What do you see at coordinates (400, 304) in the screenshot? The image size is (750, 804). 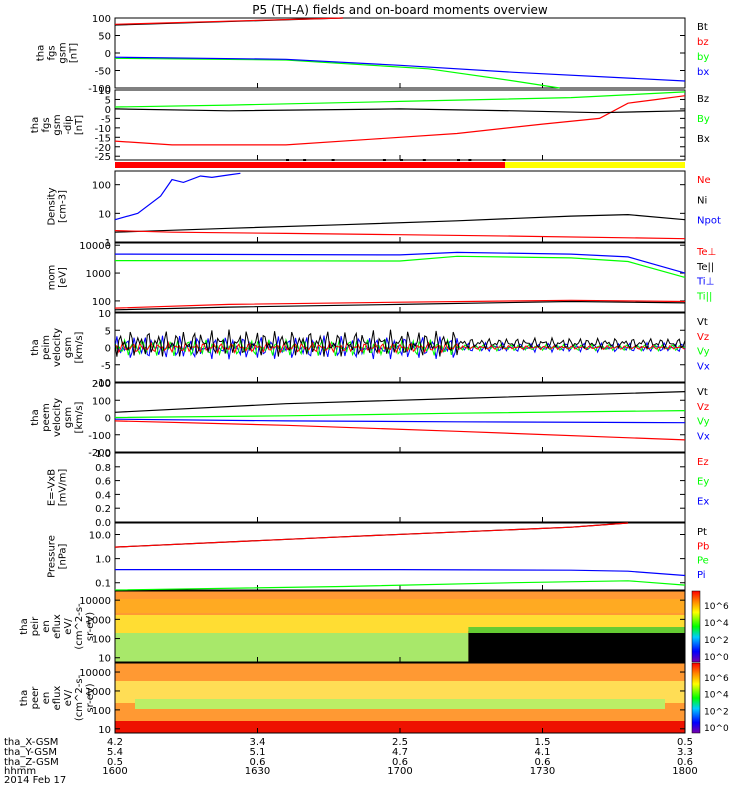 I see `series-Te⊥` at bounding box center [400, 304].